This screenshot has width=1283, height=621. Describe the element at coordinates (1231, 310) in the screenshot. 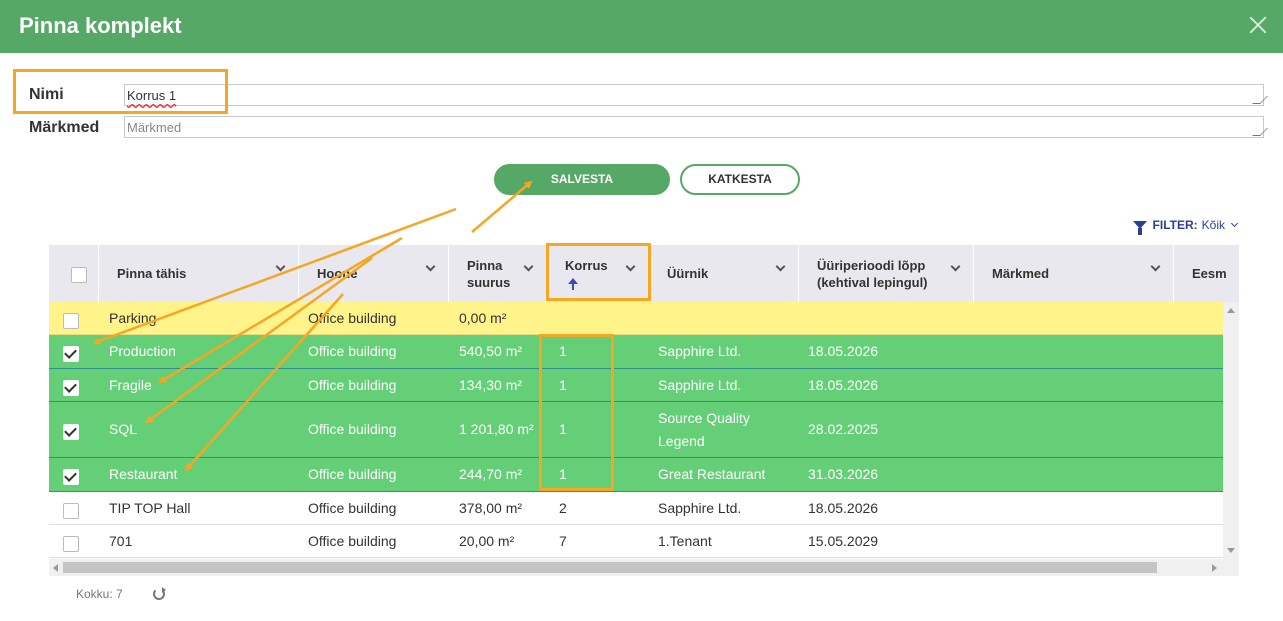

I see `scroll-up-icon` at that location.